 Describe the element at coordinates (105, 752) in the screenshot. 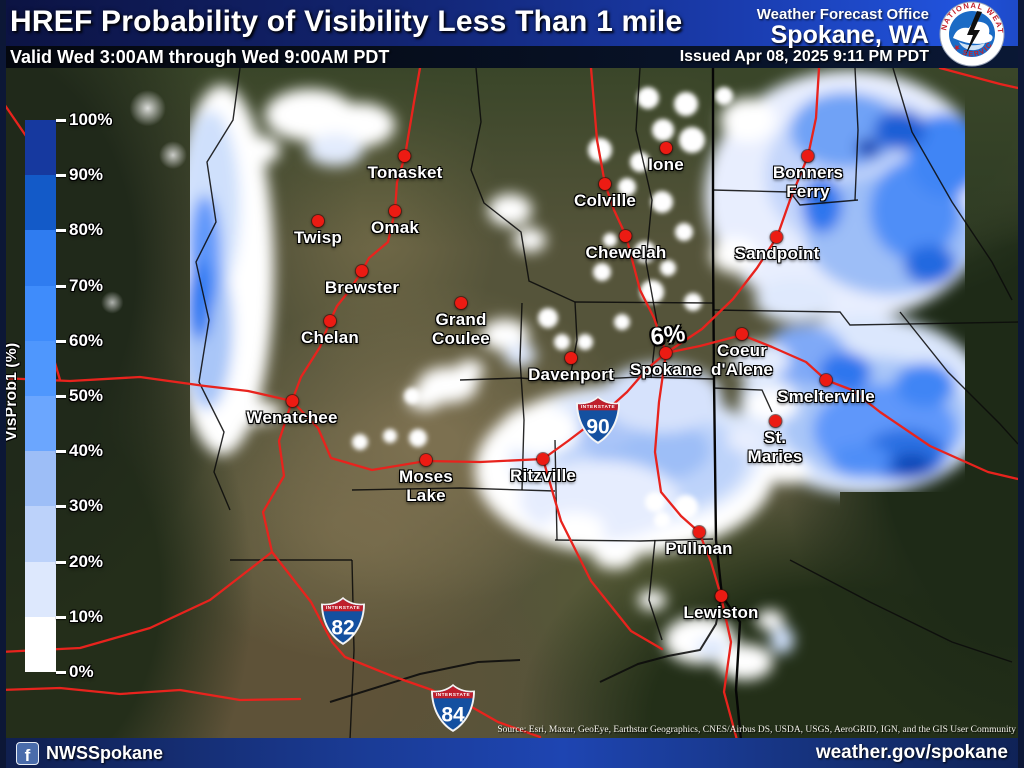

I see `social-handle: NWSSpokane` at that location.